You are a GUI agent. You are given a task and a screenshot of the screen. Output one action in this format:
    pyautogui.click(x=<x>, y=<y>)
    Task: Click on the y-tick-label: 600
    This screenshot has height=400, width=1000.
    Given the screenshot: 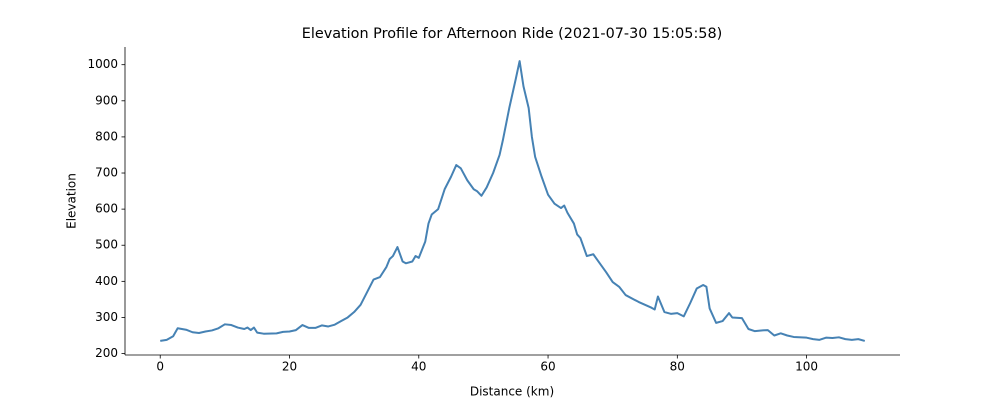 What is the action you would take?
    pyautogui.click(x=106, y=209)
    